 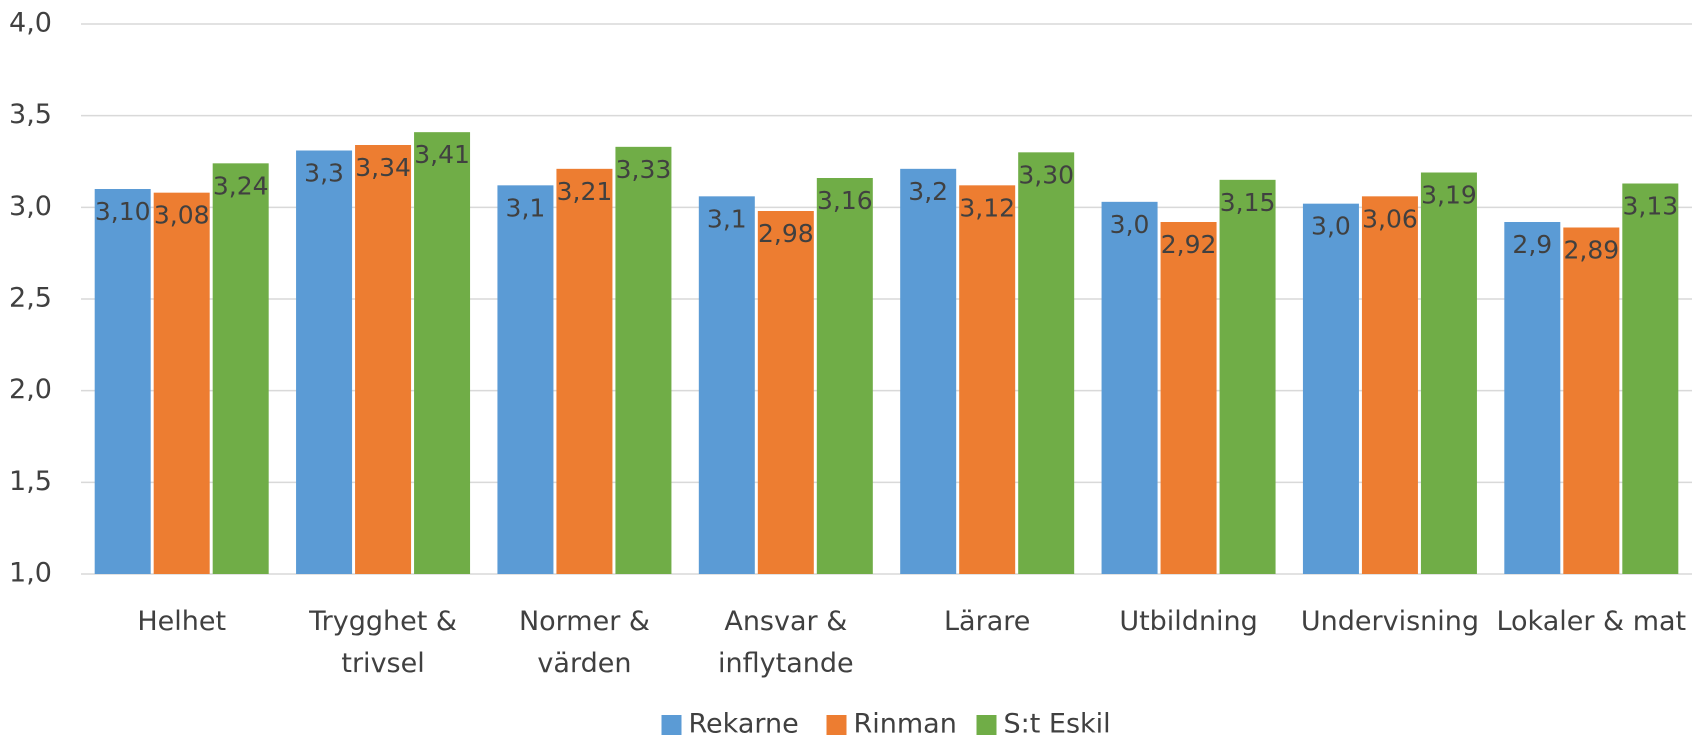 I want to click on x-tick-label: Lärare, so click(x=987, y=621).